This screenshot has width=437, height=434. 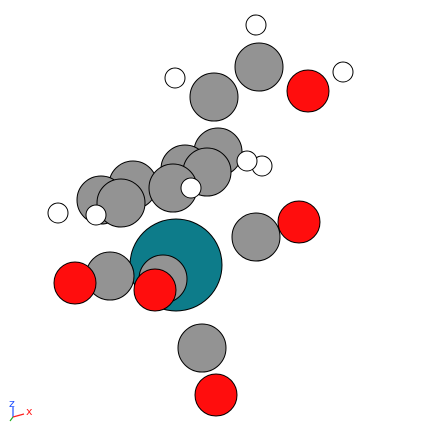 I want to click on axis-y-line, so click(x=11, y=419).